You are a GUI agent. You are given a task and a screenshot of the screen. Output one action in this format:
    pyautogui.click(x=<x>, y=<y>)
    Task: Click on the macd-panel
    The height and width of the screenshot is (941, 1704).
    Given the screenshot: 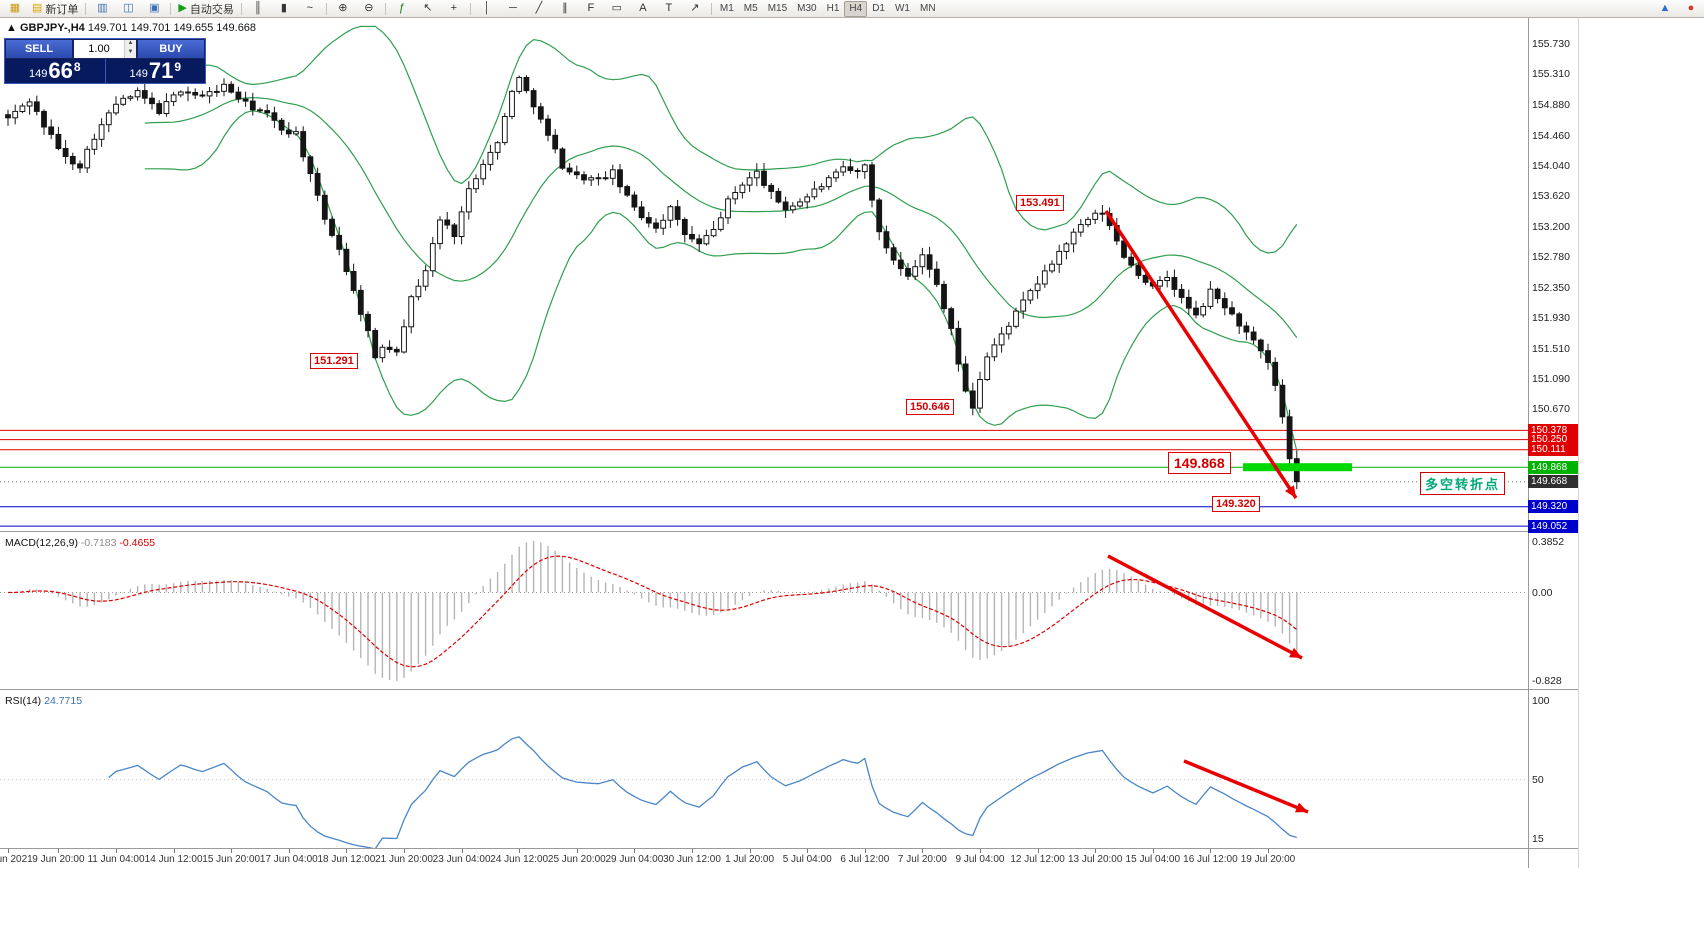 What is the action you would take?
    pyautogui.click(x=764, y=611)
    